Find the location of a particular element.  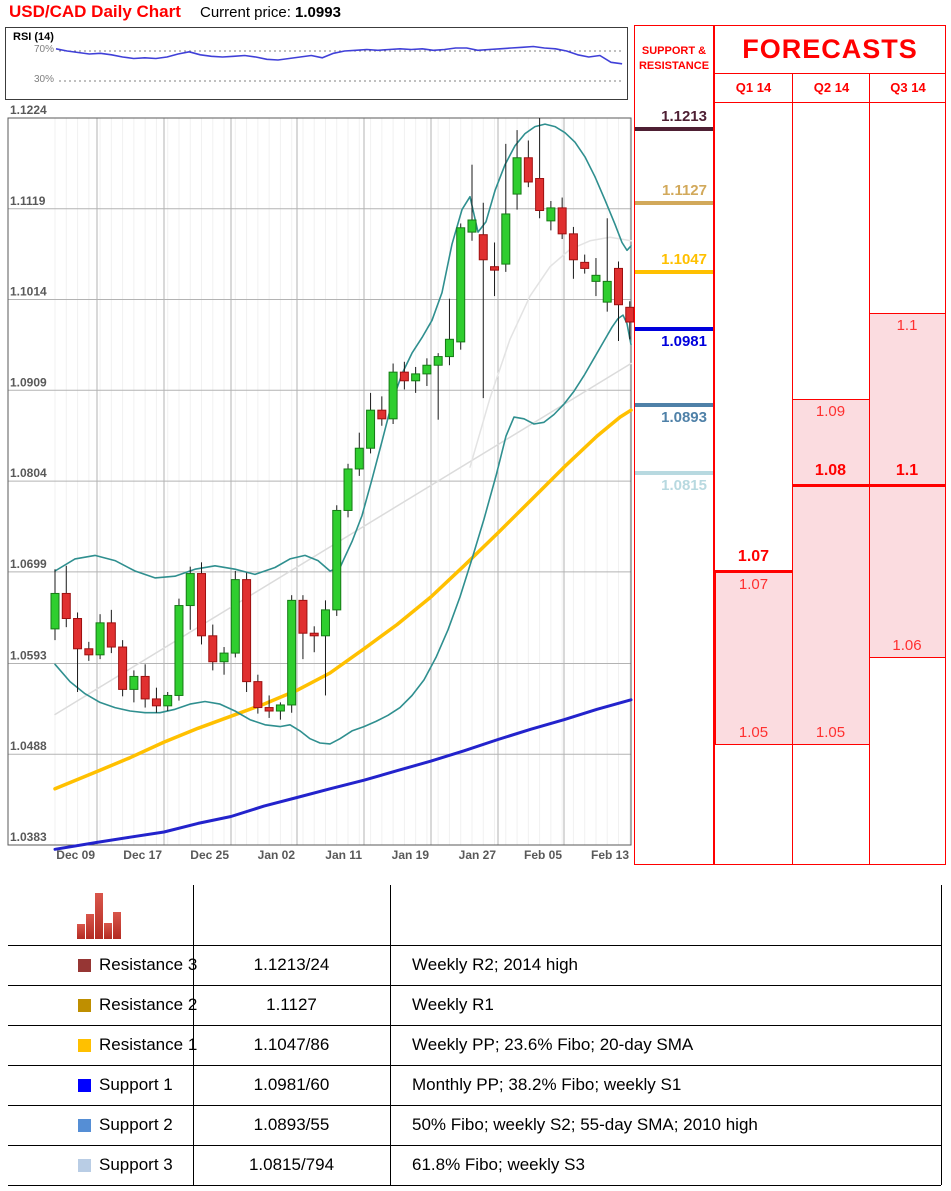

forecast-range-value: 1.07 is located at coordinates (753, 584).